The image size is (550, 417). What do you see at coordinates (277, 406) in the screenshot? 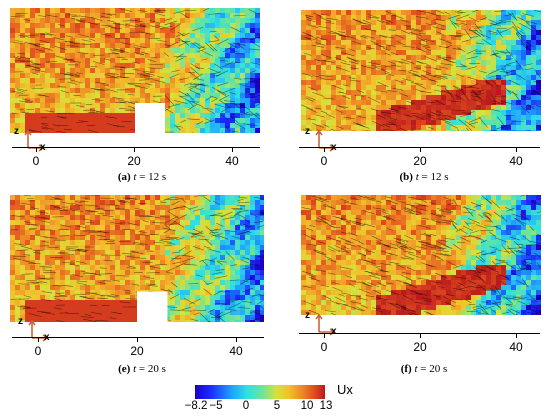
I see `colorbar-tick-label: 5` at bounding box center [277, 406].